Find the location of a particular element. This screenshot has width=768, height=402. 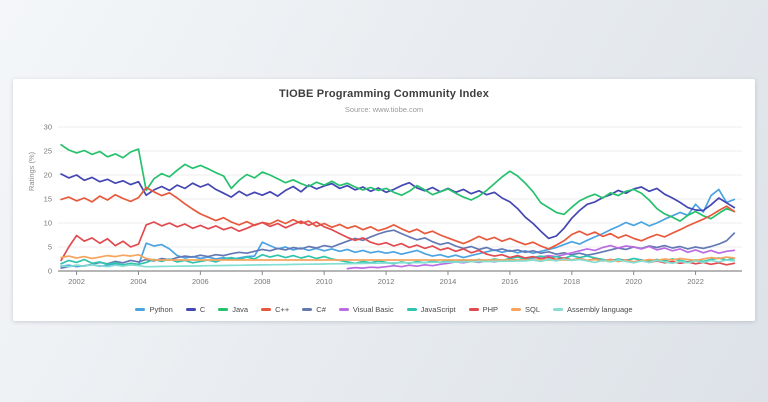

chart-title: TIOBE Programming Community Index is located at coordinates (384, 94).